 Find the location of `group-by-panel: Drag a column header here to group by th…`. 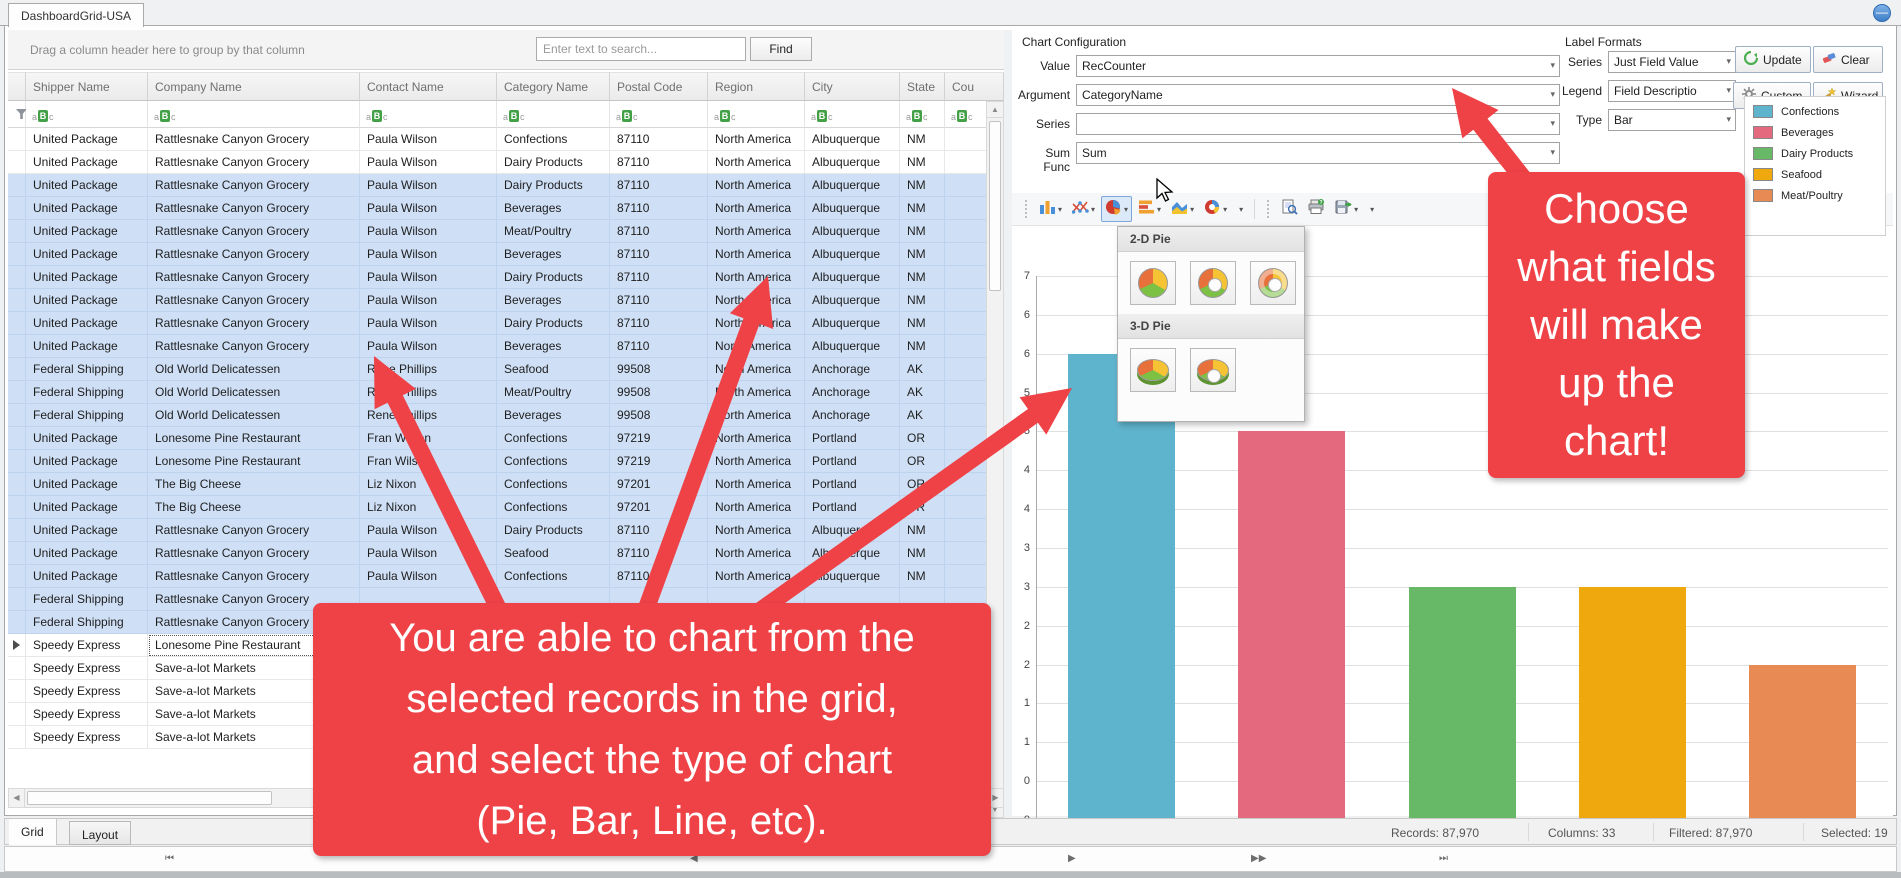

group-by-panel: Drag a column header here to group by th… is located at coordinates (506, 50).